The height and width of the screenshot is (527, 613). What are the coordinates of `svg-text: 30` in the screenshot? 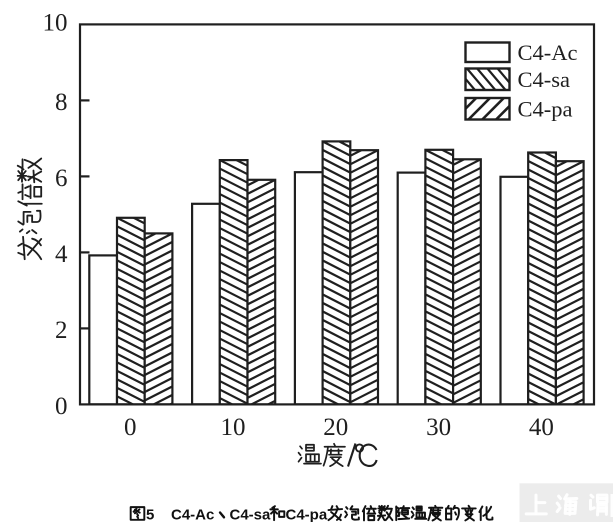 It's located at (438, 427).